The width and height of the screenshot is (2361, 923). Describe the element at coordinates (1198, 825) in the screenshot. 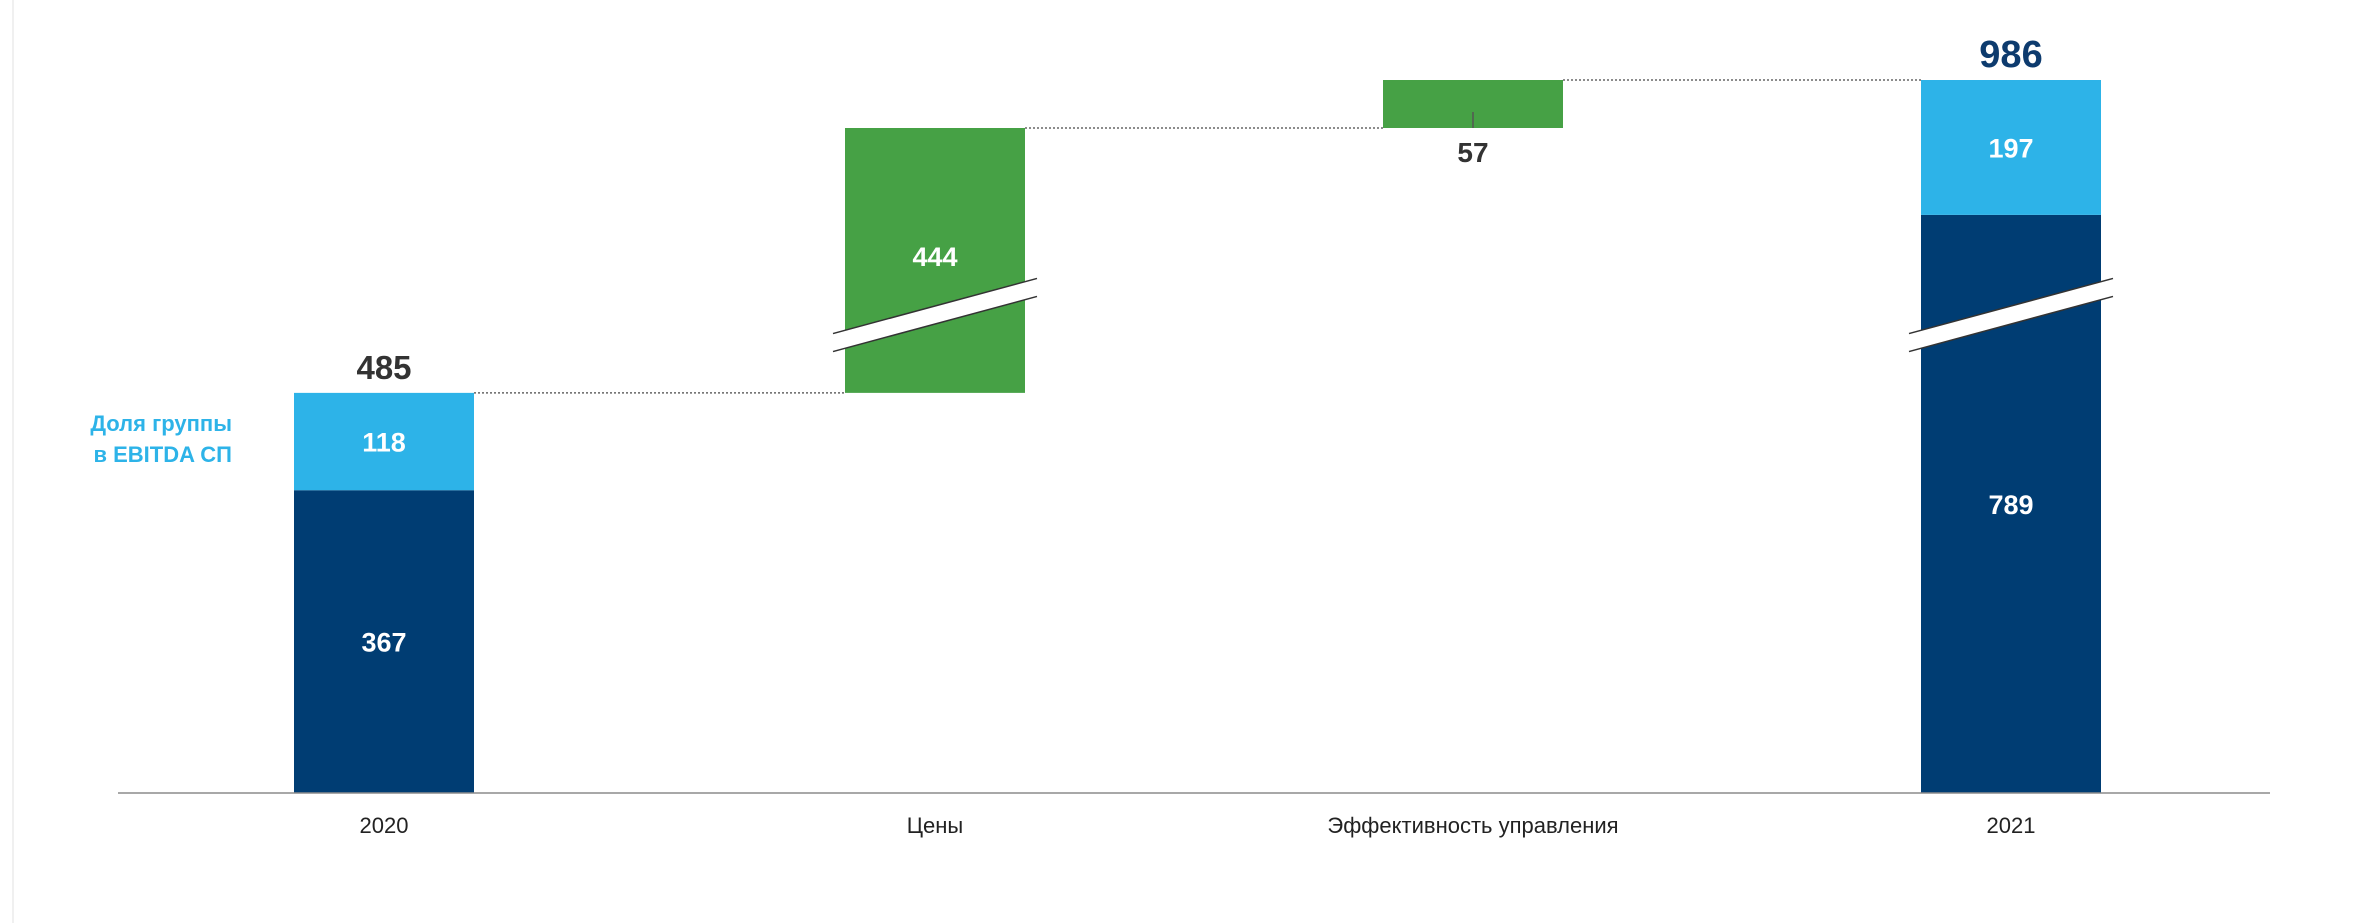

I see `category-labels: 2020 Цены Эффективность управления 2021` at that location.